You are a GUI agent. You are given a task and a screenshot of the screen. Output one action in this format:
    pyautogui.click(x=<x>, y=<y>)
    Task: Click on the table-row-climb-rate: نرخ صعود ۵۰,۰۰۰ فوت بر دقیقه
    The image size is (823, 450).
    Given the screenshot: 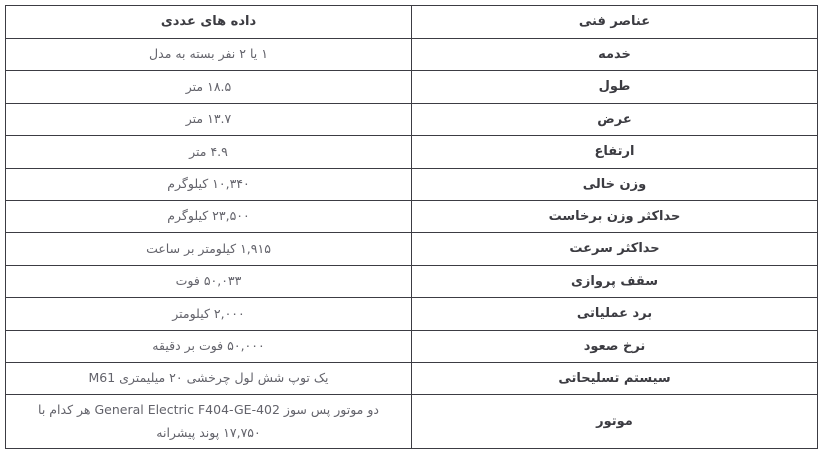 What is the action you would take?
    pyautogui.click(x=411, y=346)
    